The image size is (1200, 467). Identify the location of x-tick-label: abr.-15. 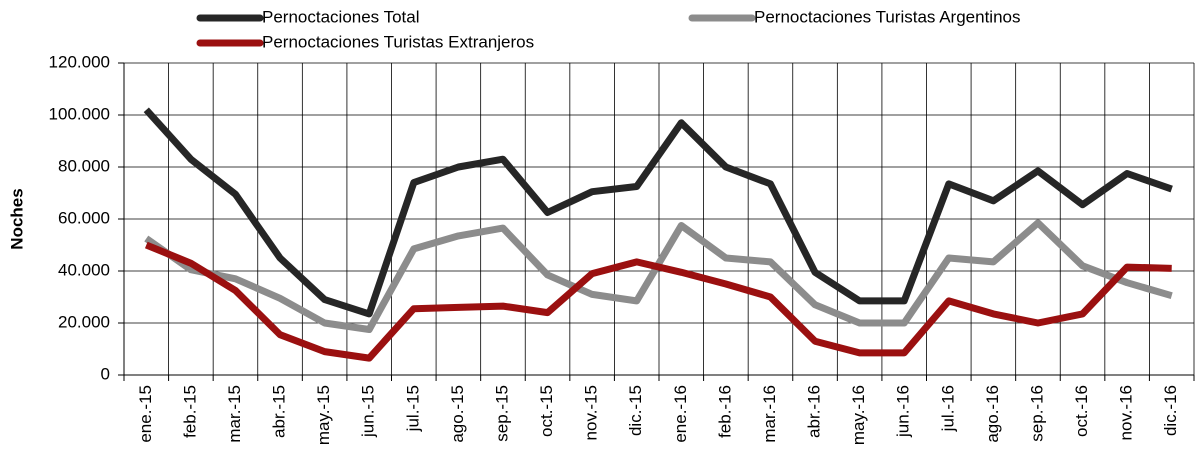
(279, 411).